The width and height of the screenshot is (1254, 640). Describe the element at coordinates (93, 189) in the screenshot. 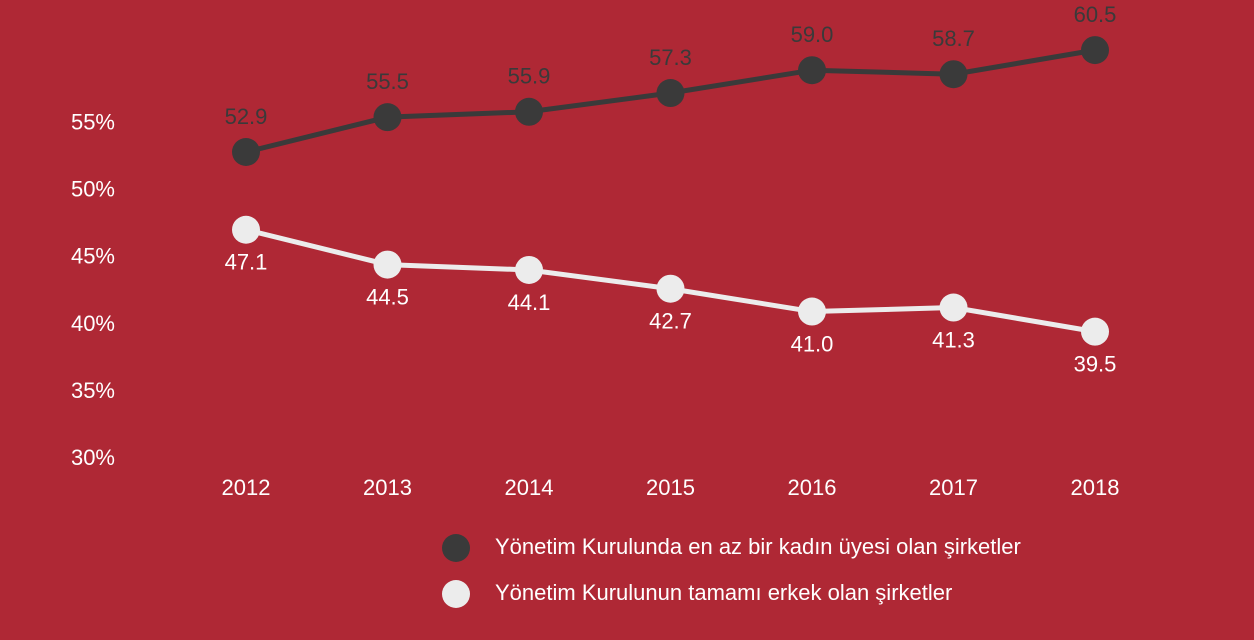

I see `y-tick-label: 50%` at that location.